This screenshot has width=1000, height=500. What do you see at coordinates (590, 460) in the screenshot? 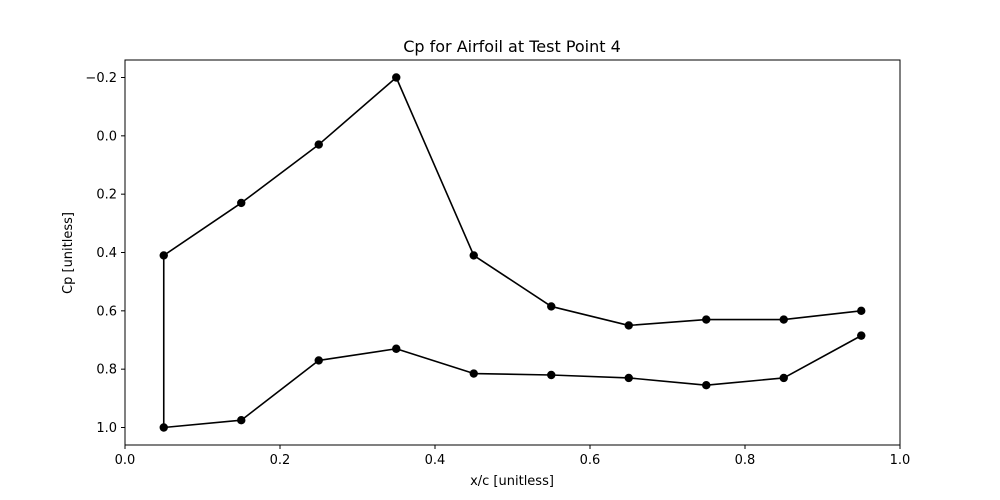
I see `x-tick-label: 0.6` at bounding box center [590, 460].